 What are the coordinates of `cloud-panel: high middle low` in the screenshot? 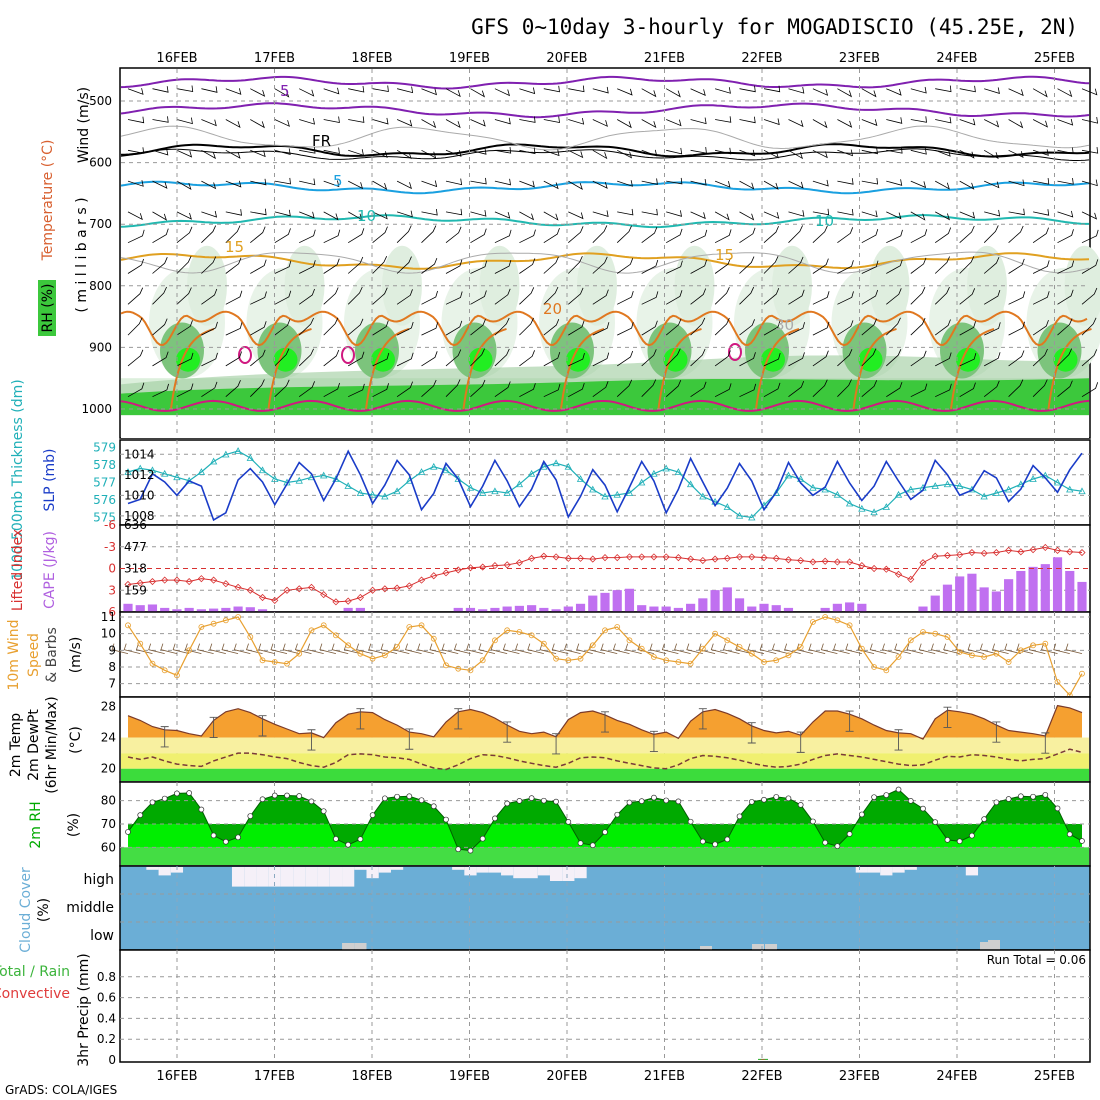 It's located at (578, 908).